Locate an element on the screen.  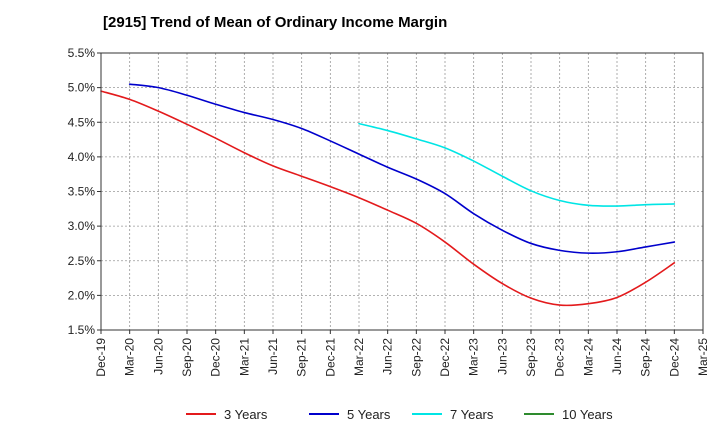
x-tick-label: Sep-24 is located at coordinates (646, 357).